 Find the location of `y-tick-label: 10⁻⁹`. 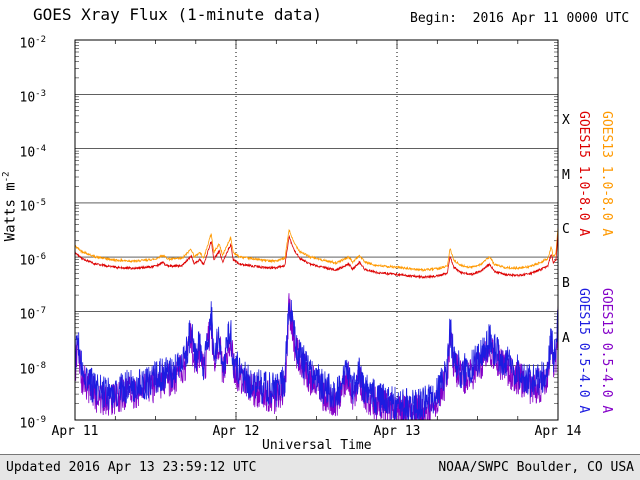

y-tick-label: 10⁻⁹ is located at coordinates (33, 423).